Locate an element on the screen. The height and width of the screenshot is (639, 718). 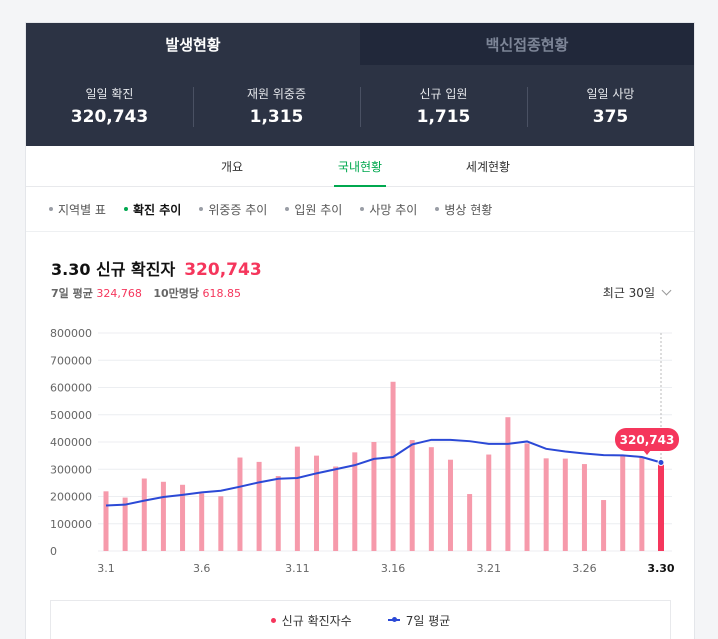
legend-item-cases: 신규 확진자수 is located at coordinates (311, 620).